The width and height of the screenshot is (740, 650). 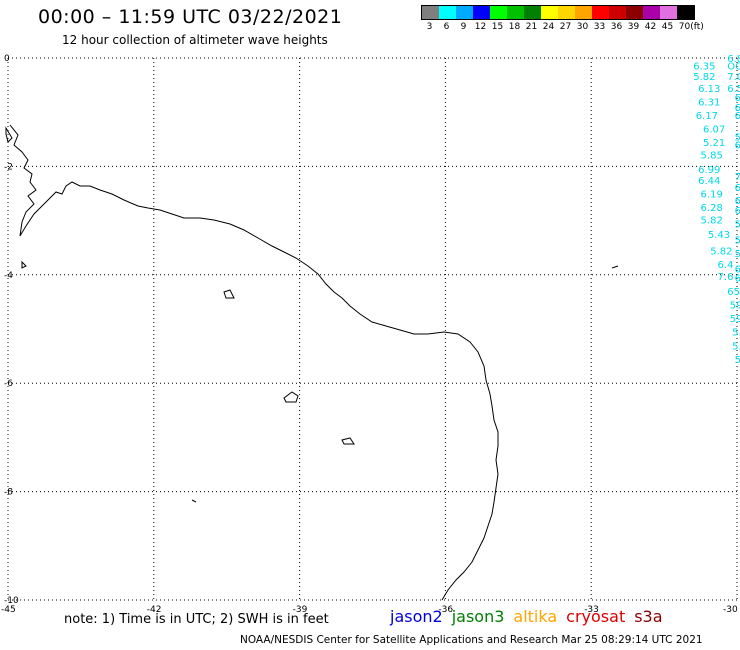 What do you see at coordinates (650, 27) in the screenshot?
I see `legend-label-42: 42` at bounding box center [650, 27].